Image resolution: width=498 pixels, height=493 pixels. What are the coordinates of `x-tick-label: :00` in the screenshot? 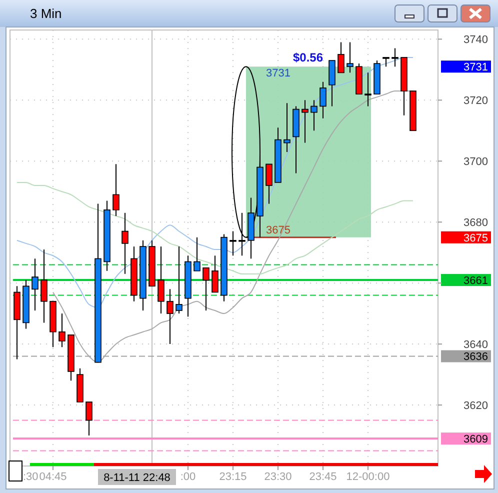 It's located at (188, 477).